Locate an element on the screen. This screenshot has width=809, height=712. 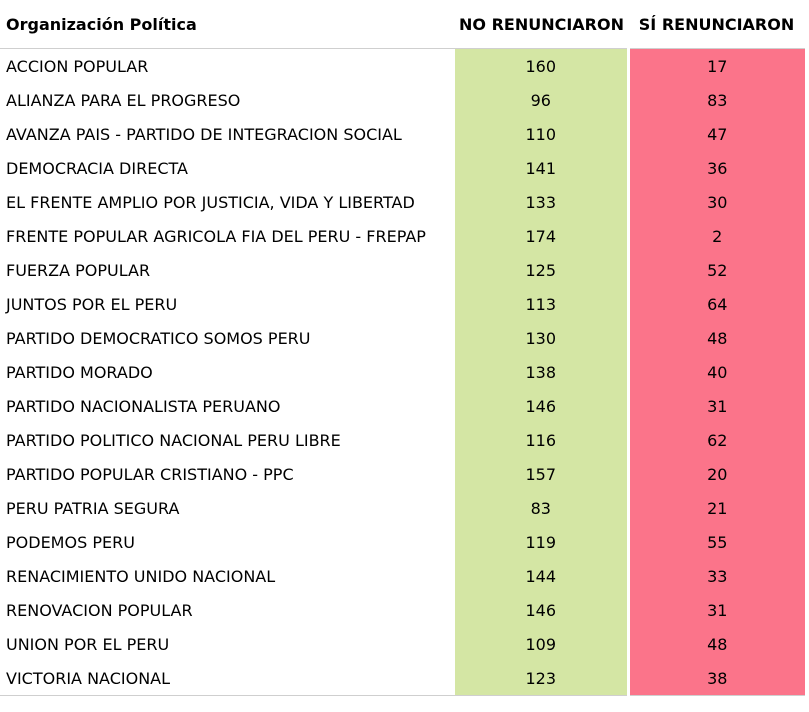
si-renunciaron-cell: 83 is located at coordinates (716, 100).